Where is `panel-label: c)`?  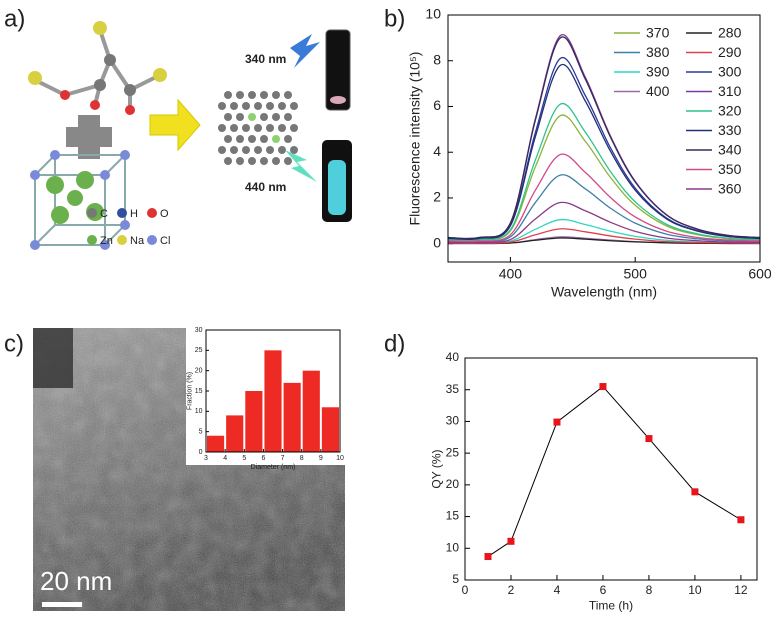
panel-label: c) is located at coordinates (14, 343).